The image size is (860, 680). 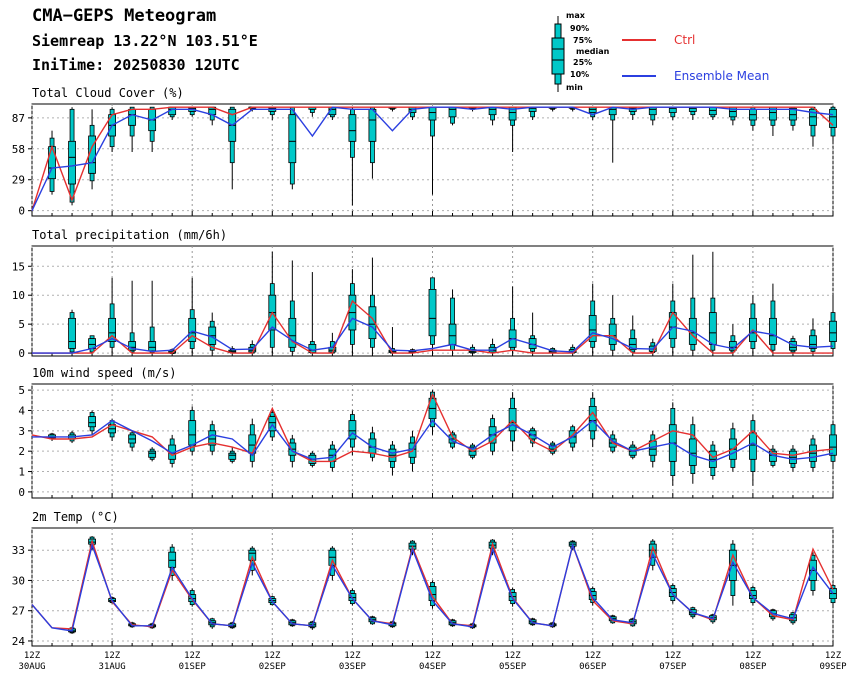 What do you see at coordinates (18, 180) in the screenshot?
I see `y-tick-label: 29` at bounding box center [18, 180].